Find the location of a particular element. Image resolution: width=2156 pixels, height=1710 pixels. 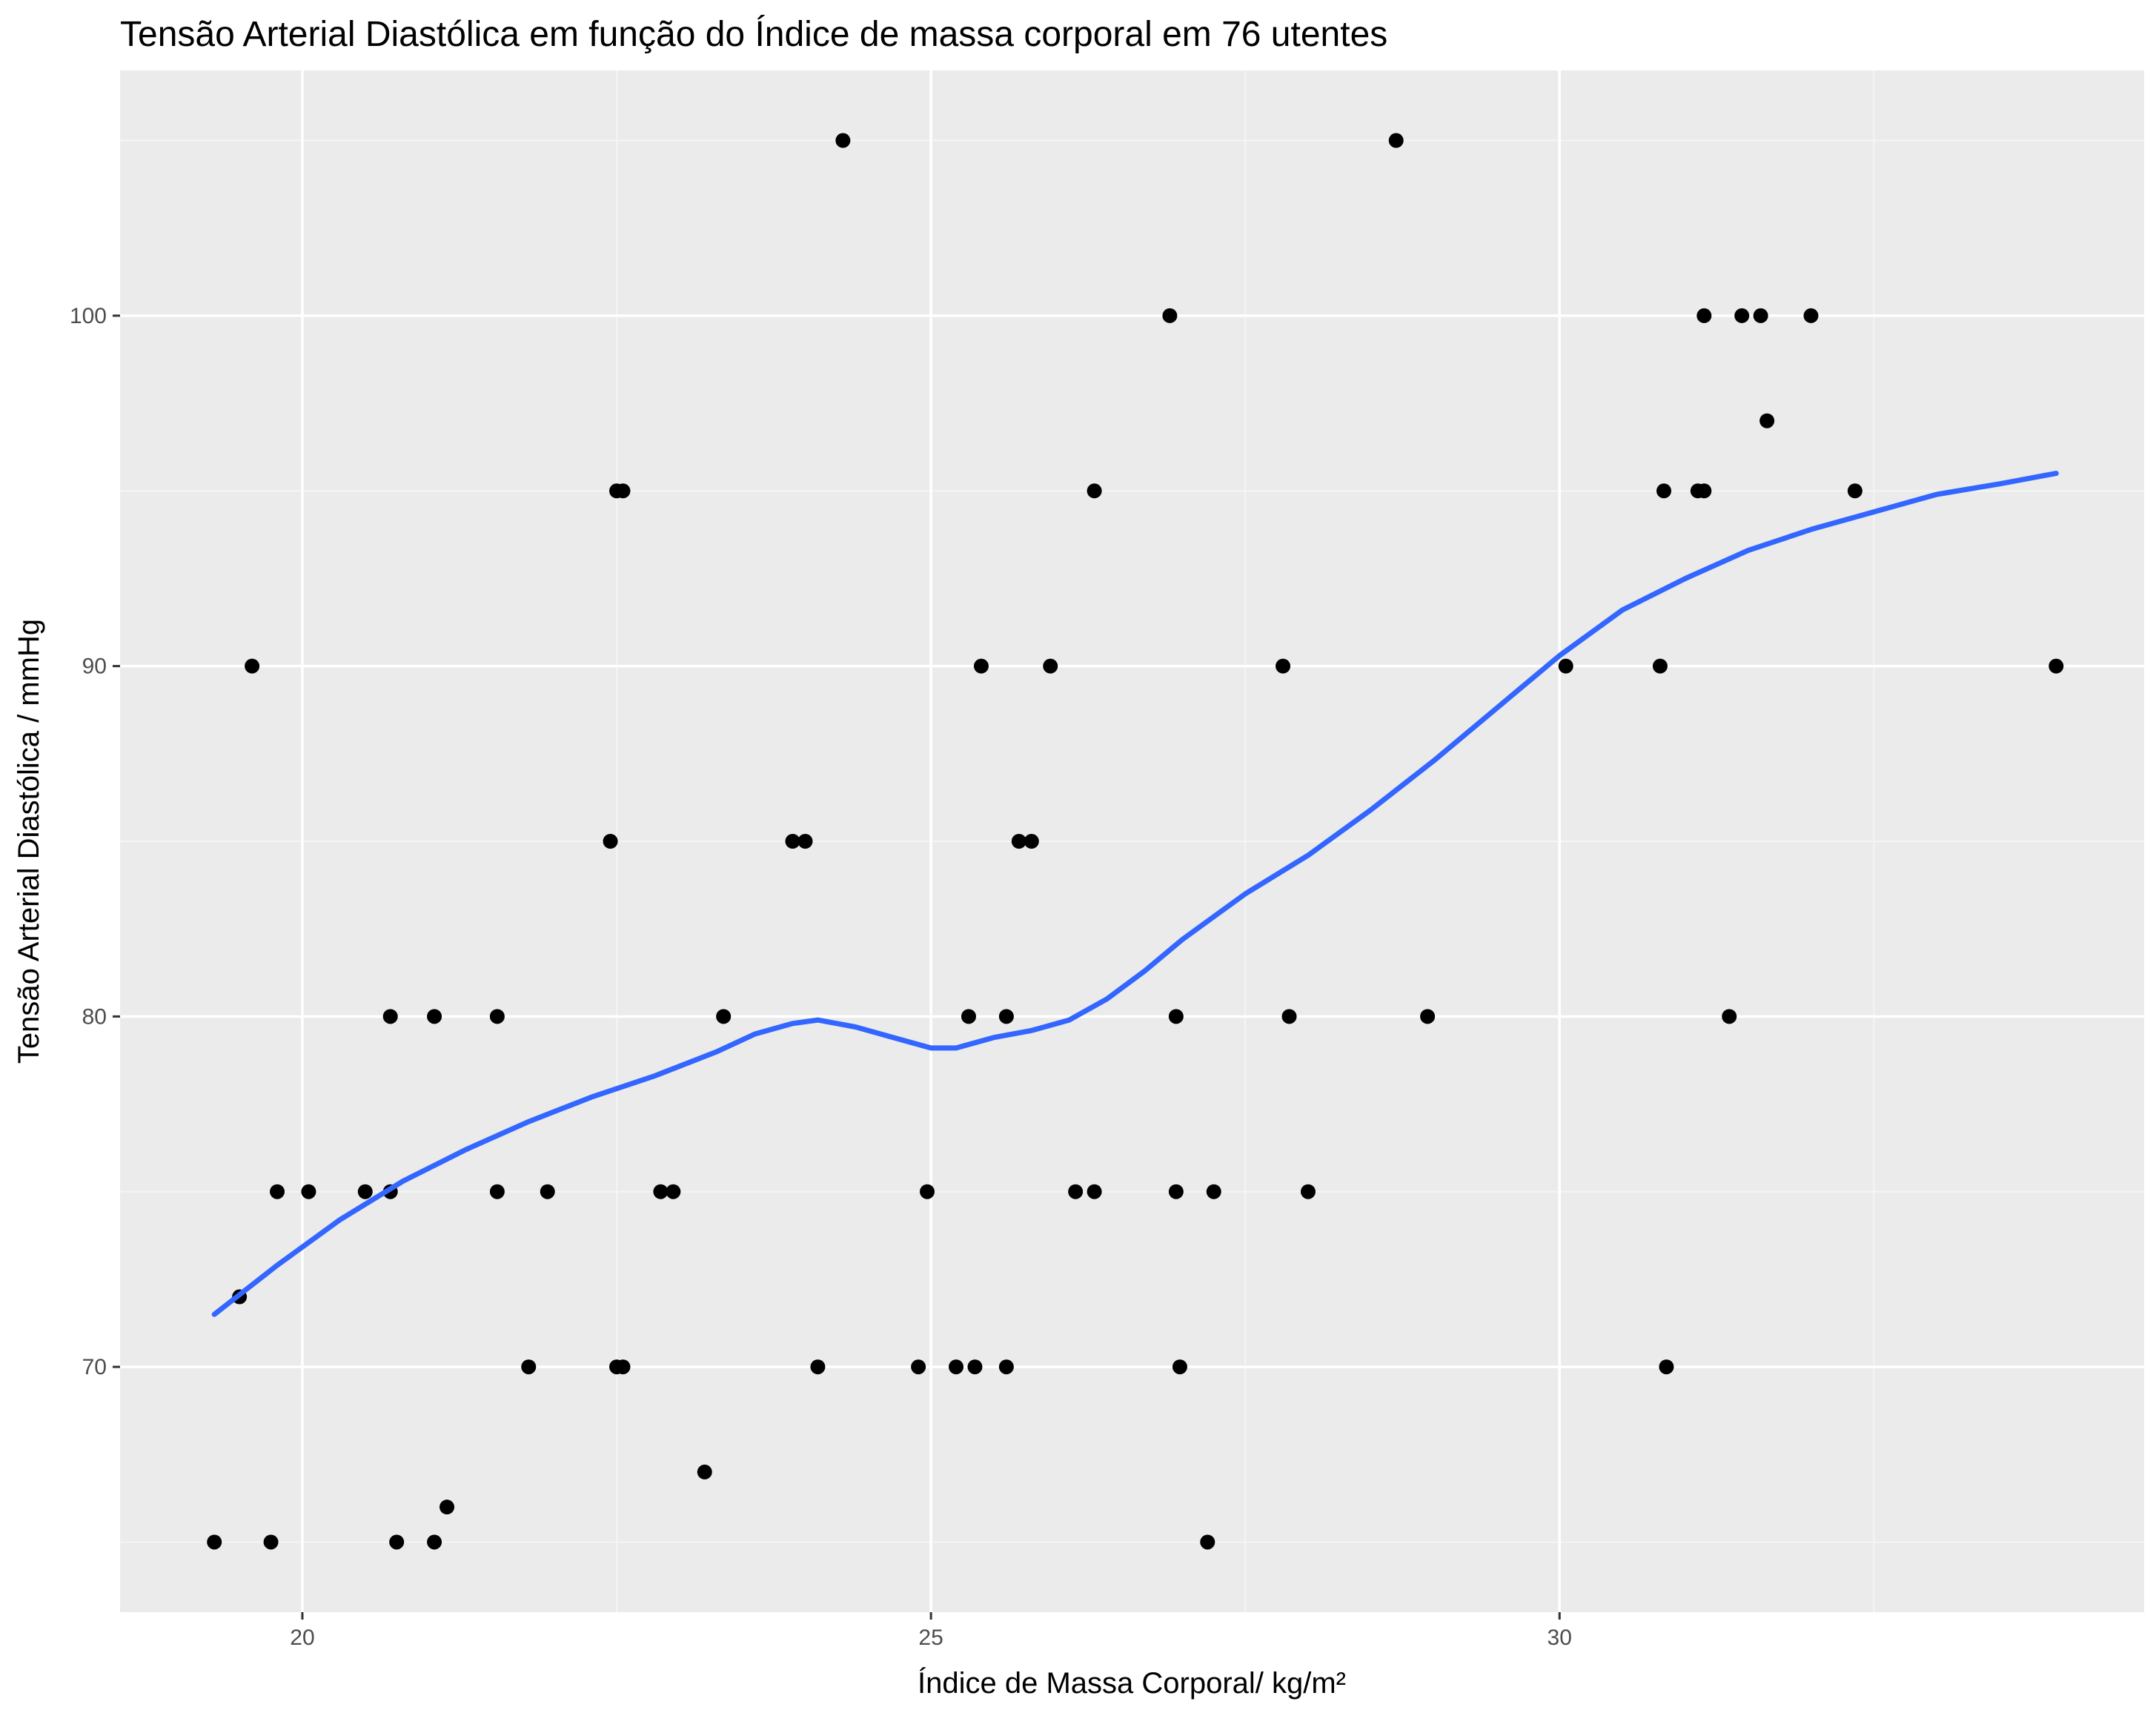

x-tick-label: 30 is located at coordinates (1560, 1638).